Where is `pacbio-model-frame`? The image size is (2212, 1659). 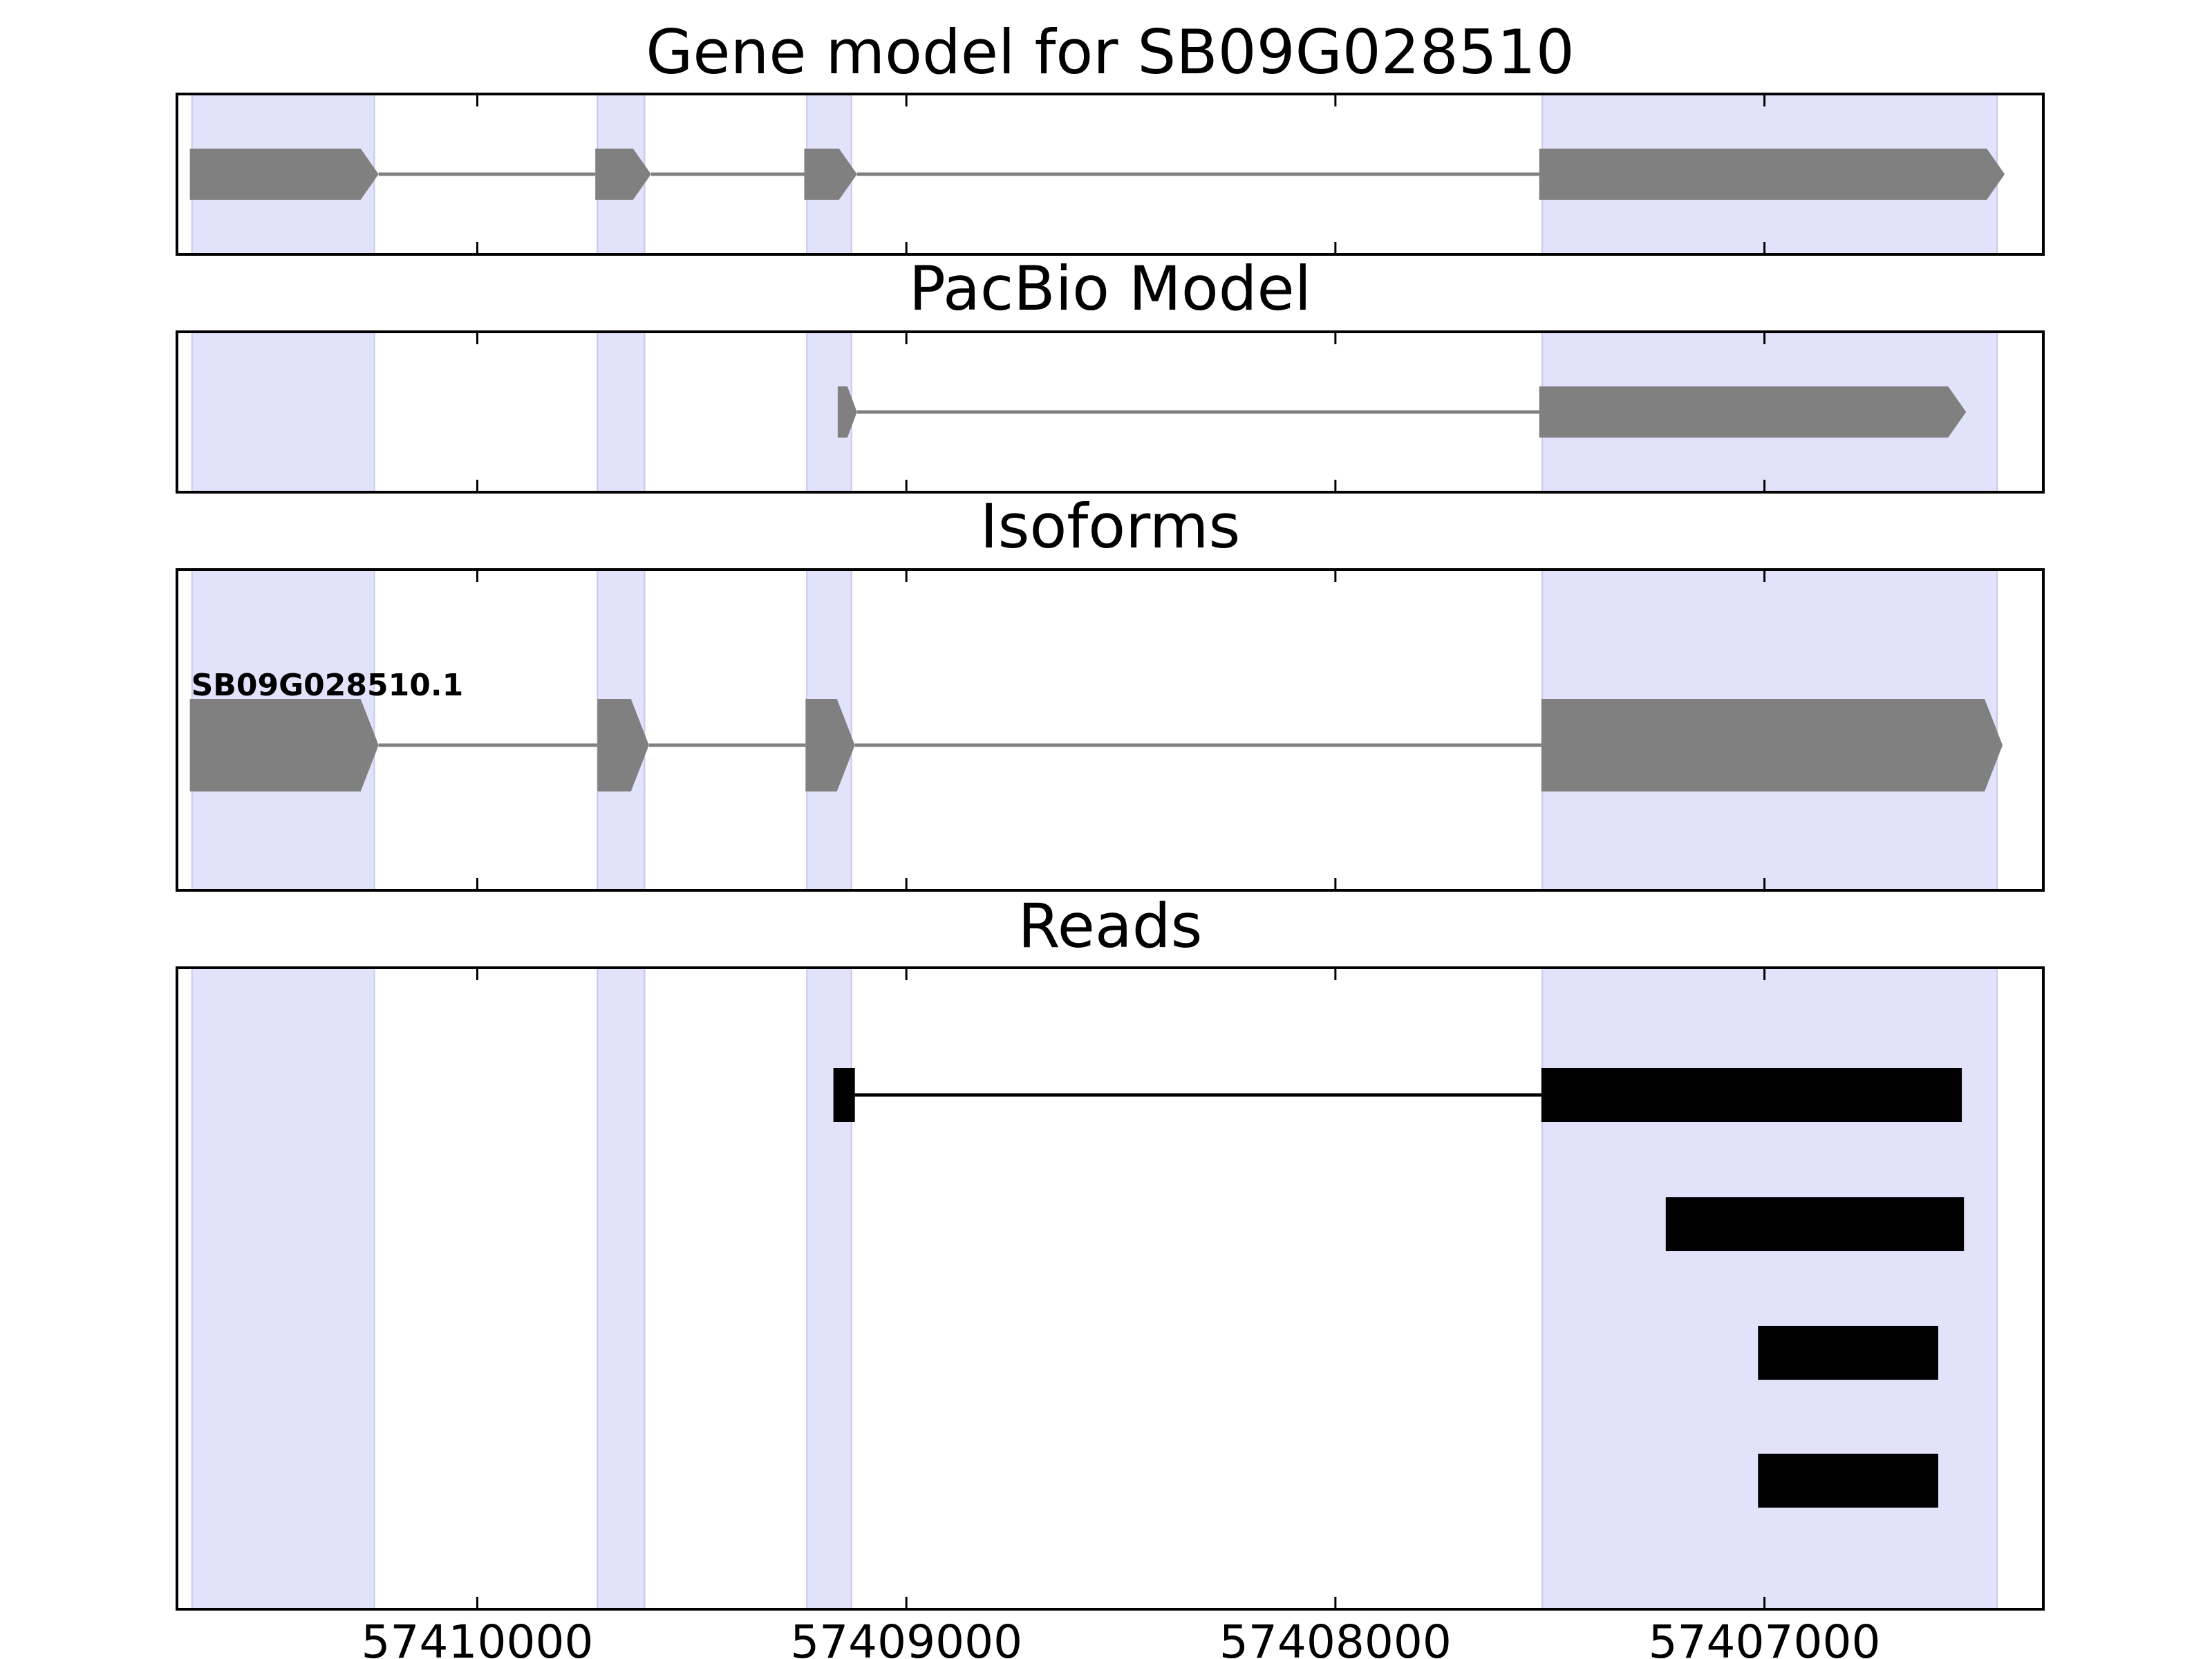 pacbio-model-frame is located at coordinates (1110, 412).